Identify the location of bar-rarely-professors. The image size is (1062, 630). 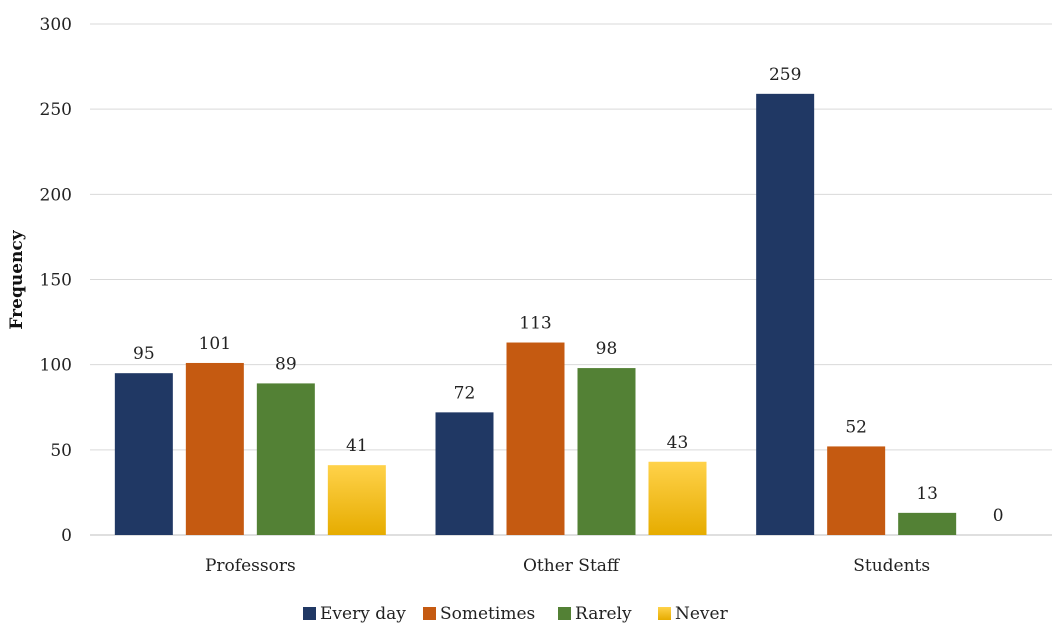
(285, 459).